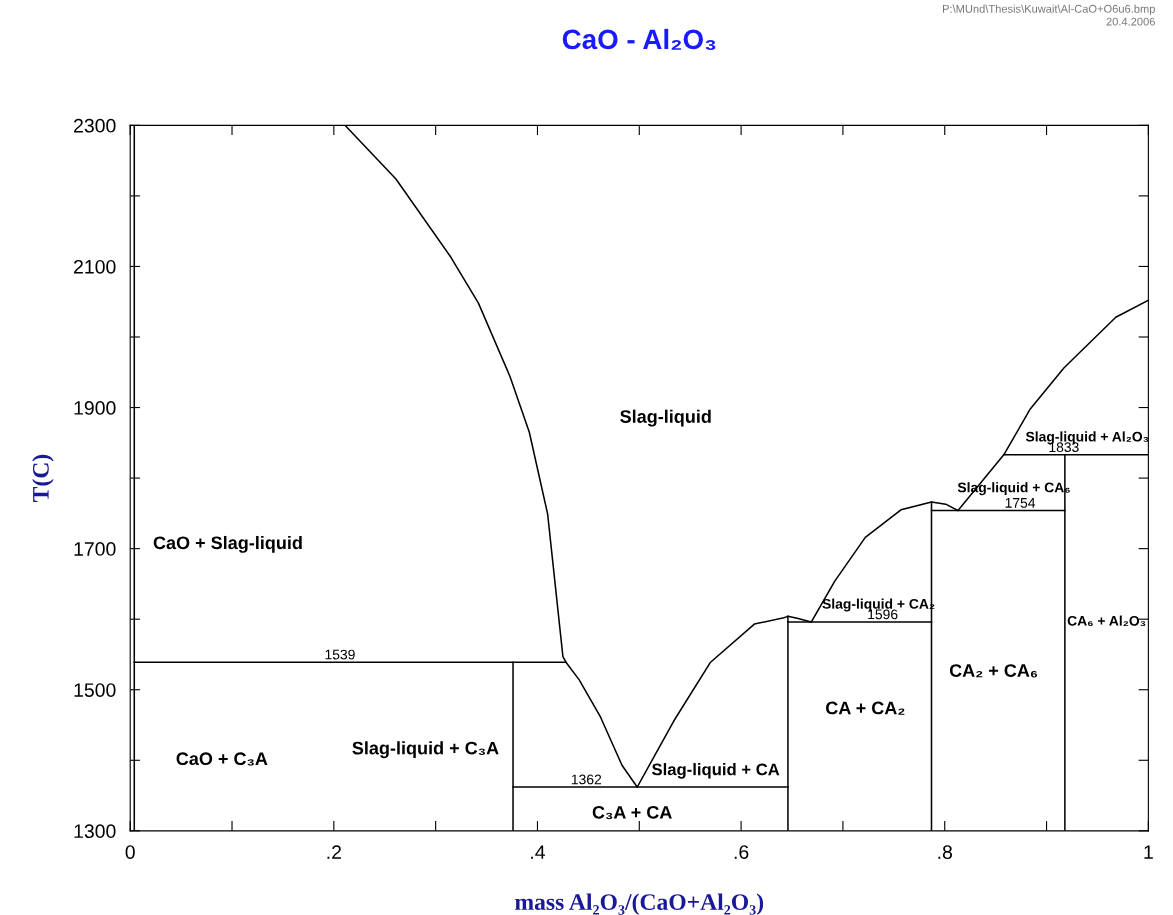 The image size is (1173, 915). I want to click on x-tick-label: .4, so click(538, 852).